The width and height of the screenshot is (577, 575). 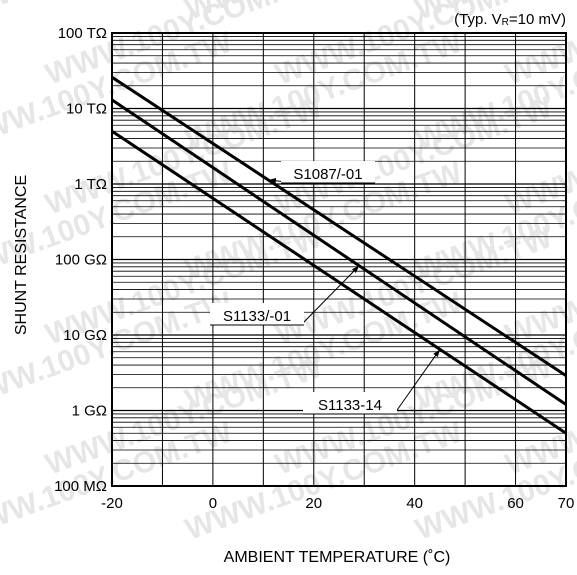 What do you see at coordinates (82, 33) in the screenshot?
I see `y-tick-label: 100 TΩ` at bounding box center [82, 33].